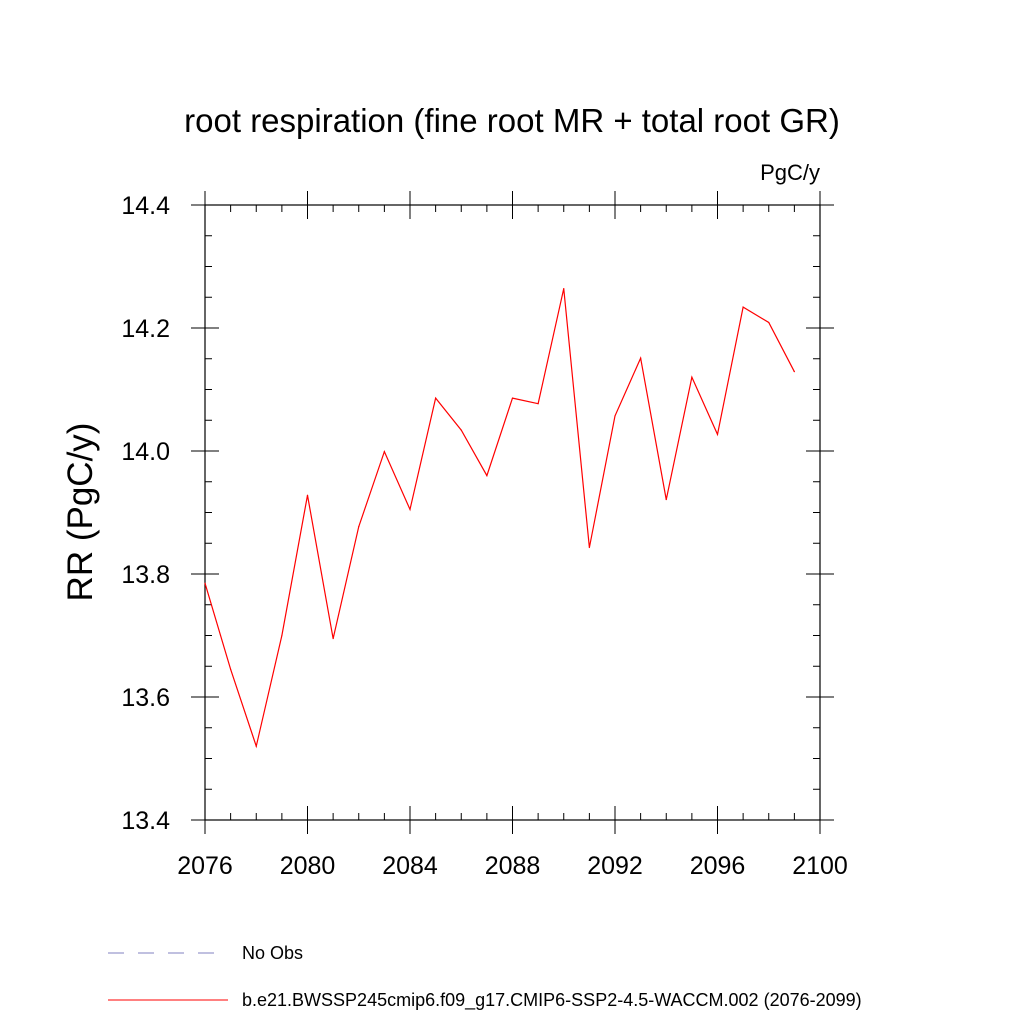 The image size is (1024, 1024). What do you see at coordinates (80, 512) in the screenshot?
I see `y-axis-label: RR (PgC/y)` at bounding box center [80, 512].